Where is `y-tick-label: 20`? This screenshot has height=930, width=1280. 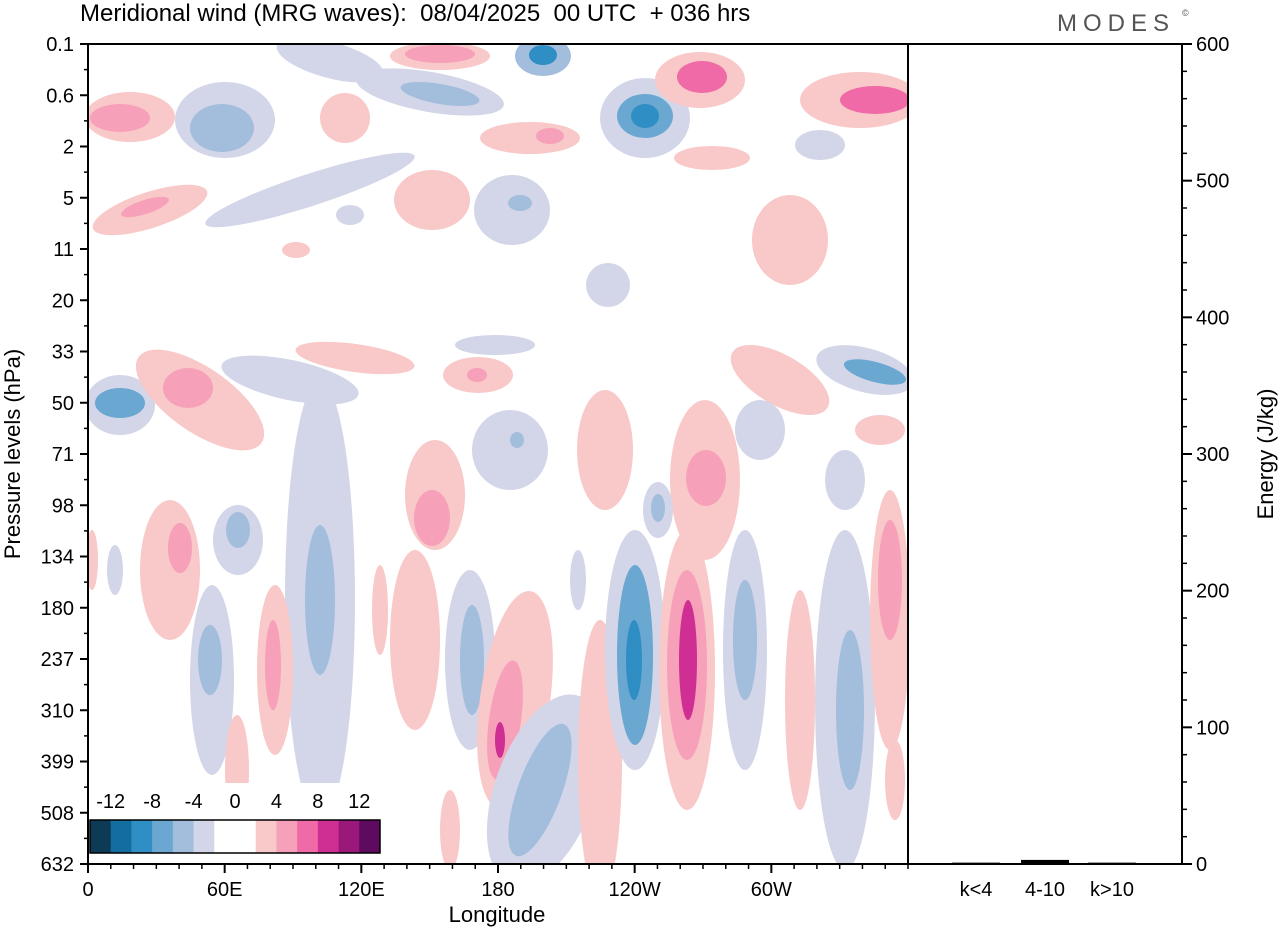 y-tick-label: 20 is located at coordinates (63, 301).